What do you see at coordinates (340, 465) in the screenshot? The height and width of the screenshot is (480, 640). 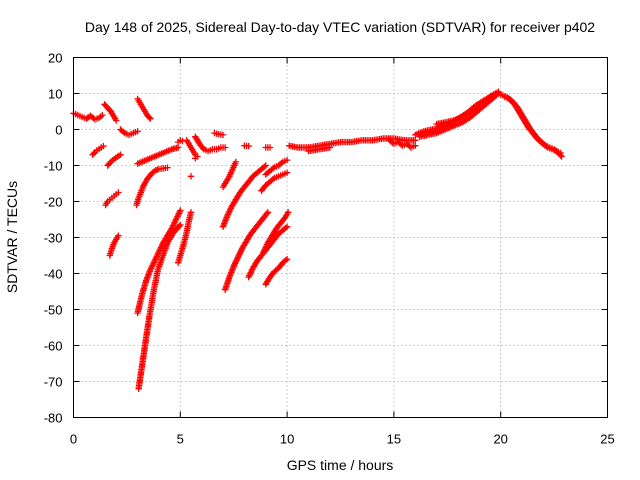 I see `x-axis-label: GPS time / hours` at bounding box center [340, 465].